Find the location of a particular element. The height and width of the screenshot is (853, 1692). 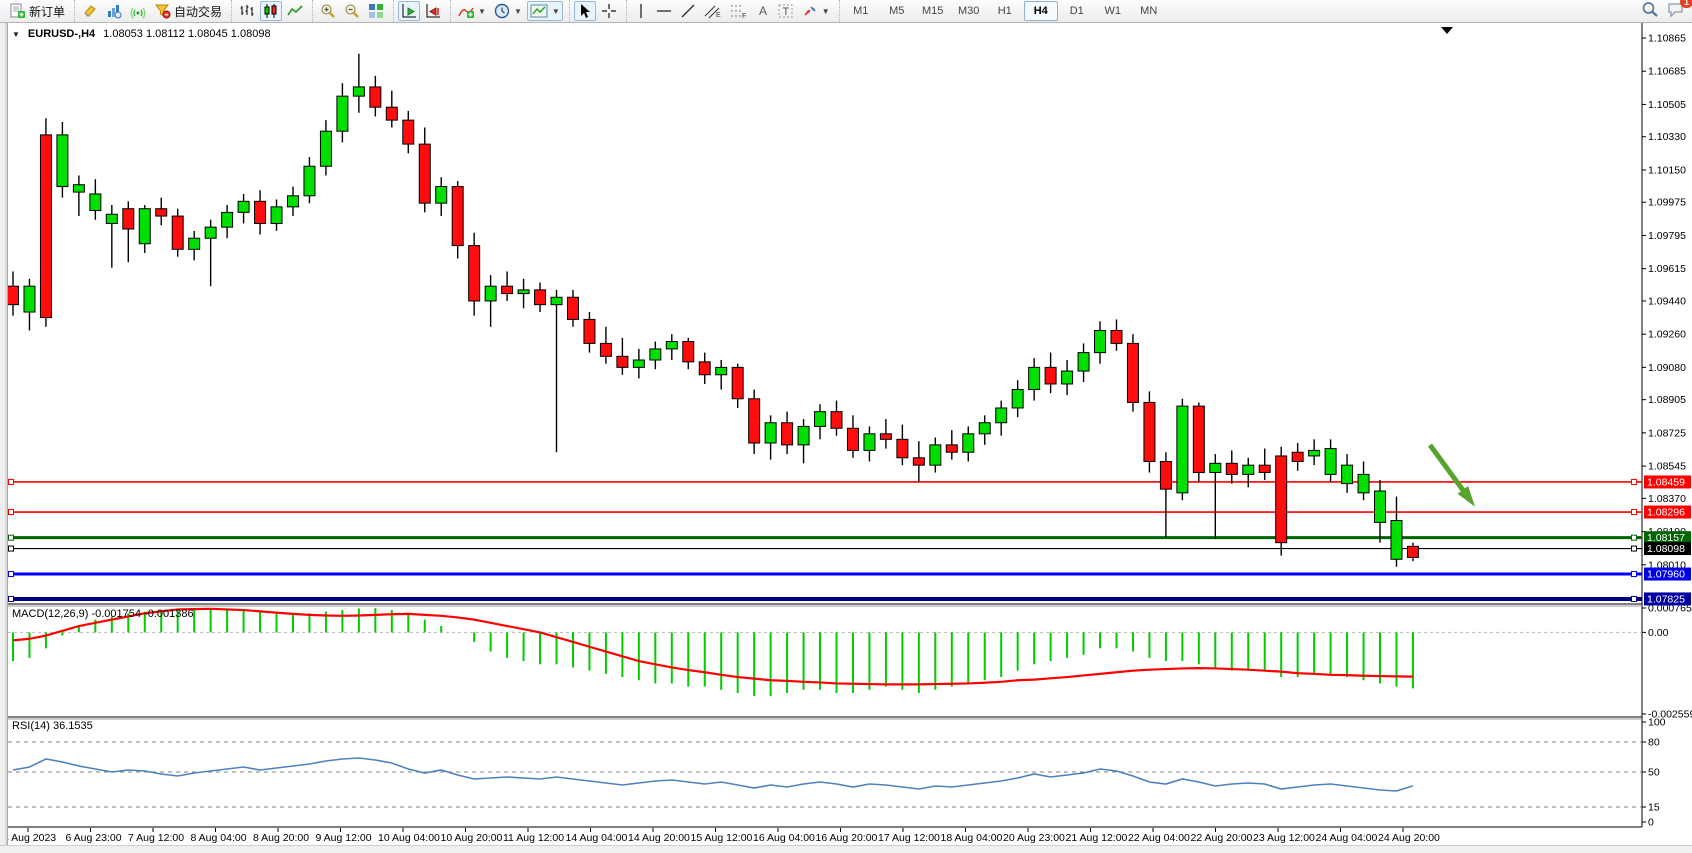

chart-ohlc-values: 1.08053 1.08112 1.08045 1.08098 is located at coordinates (187, 34).